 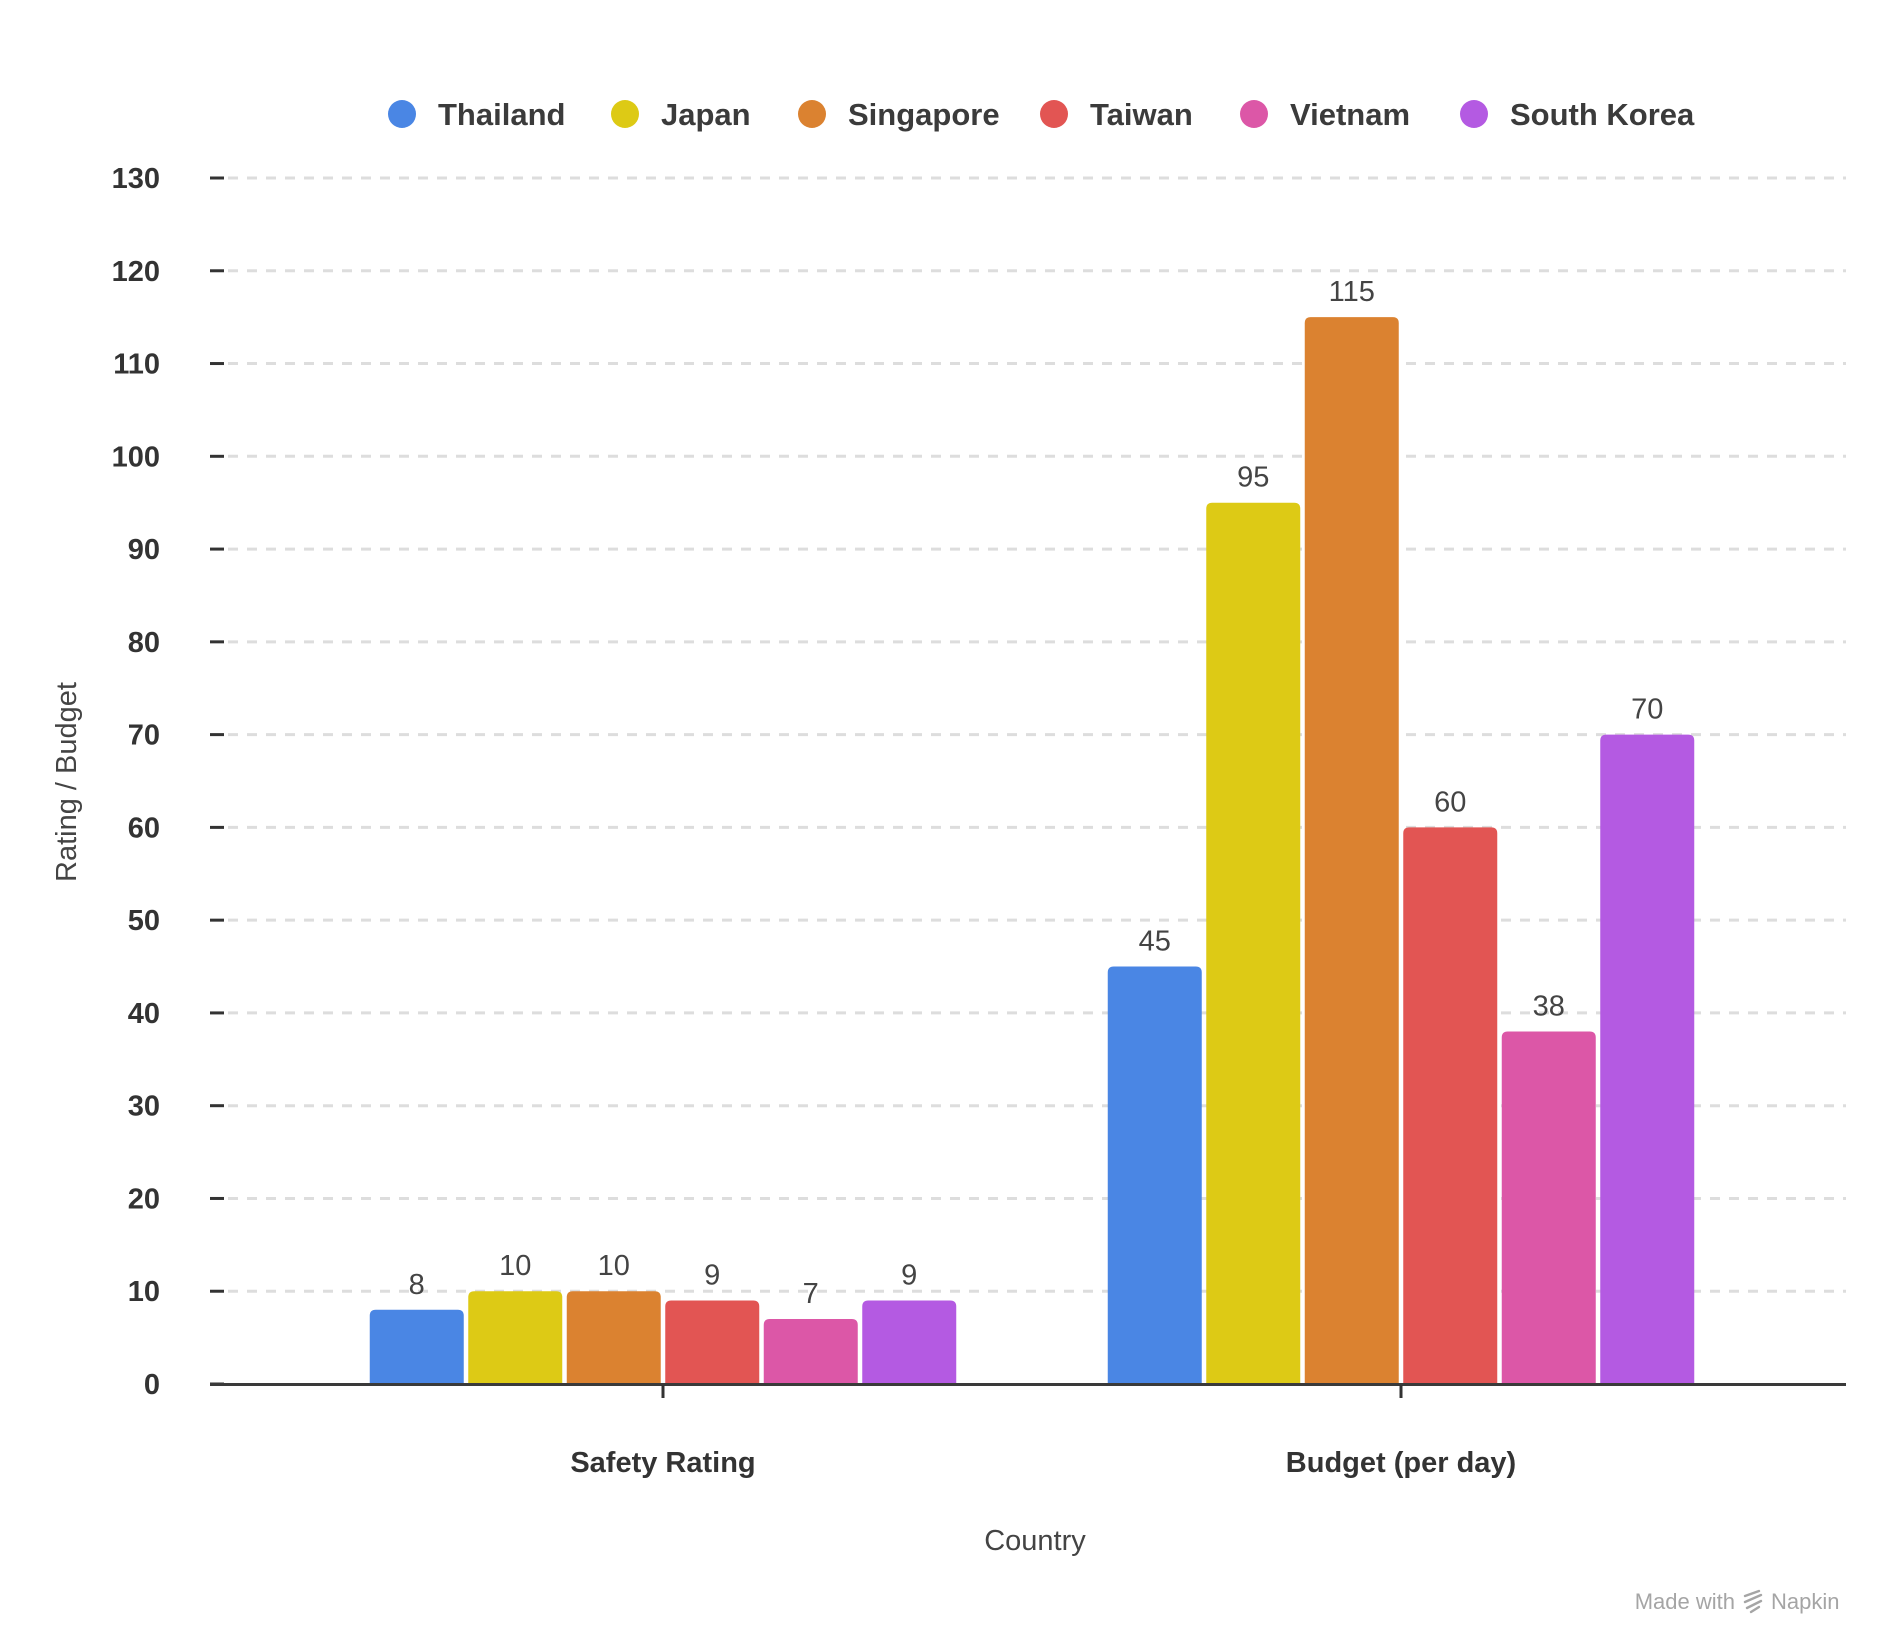 I want to click on y-tick-label: 40, so click(x=144, y=1014).